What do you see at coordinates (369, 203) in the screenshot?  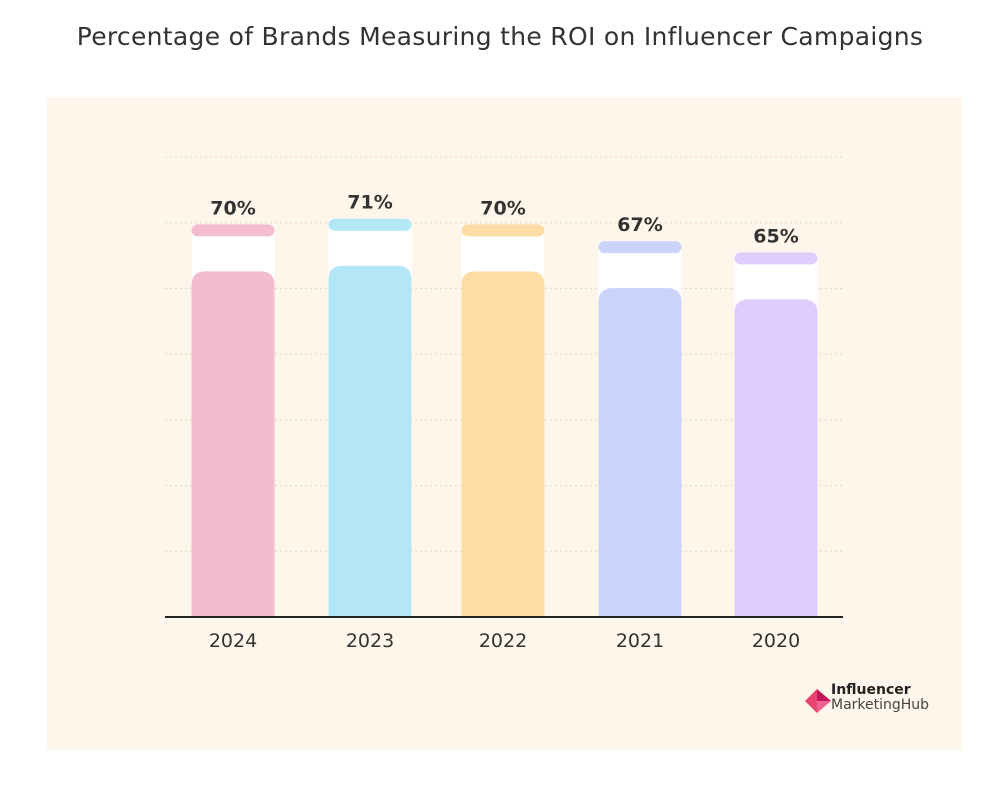 I see `data-label: 71%` at bounding box center [369, 203].